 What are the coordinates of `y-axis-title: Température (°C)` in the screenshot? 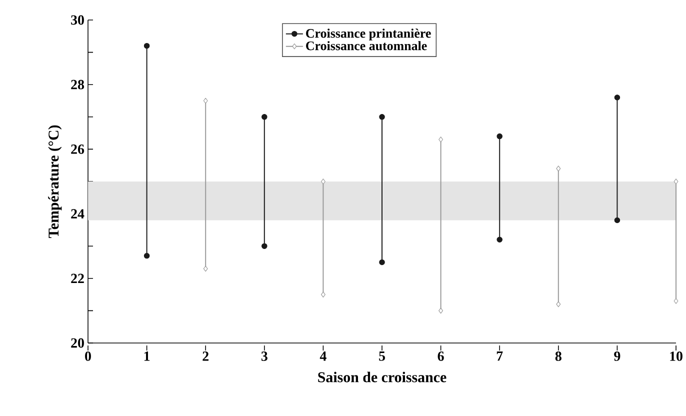 It's located at (55, 181).